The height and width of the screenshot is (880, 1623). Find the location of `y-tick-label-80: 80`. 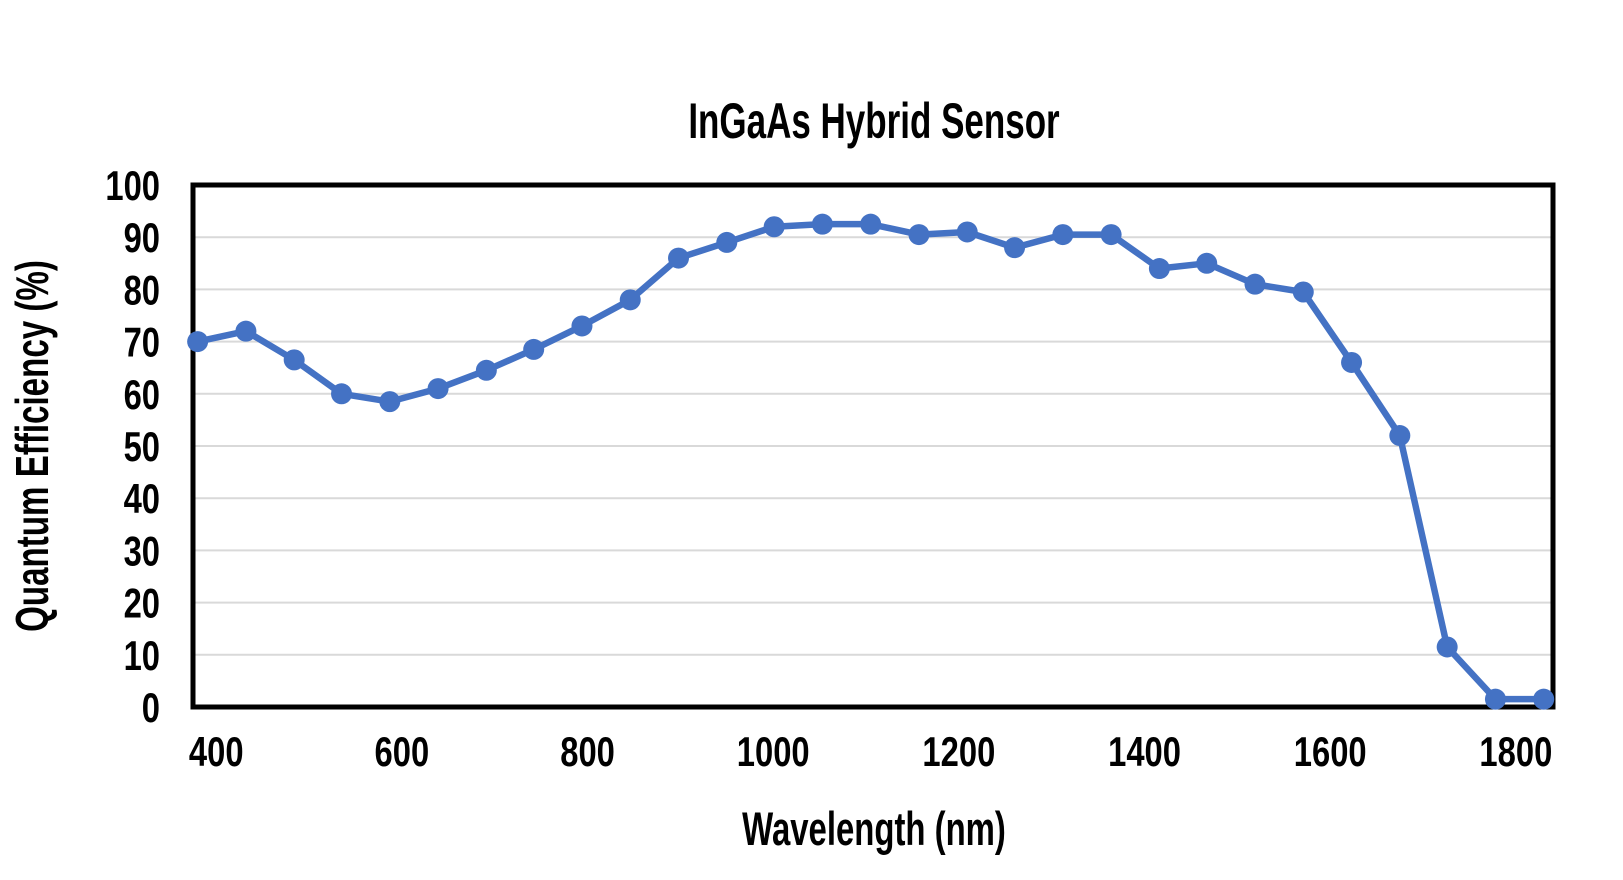

y-tick-label-80: 80 is located at coordinates (142, 289).